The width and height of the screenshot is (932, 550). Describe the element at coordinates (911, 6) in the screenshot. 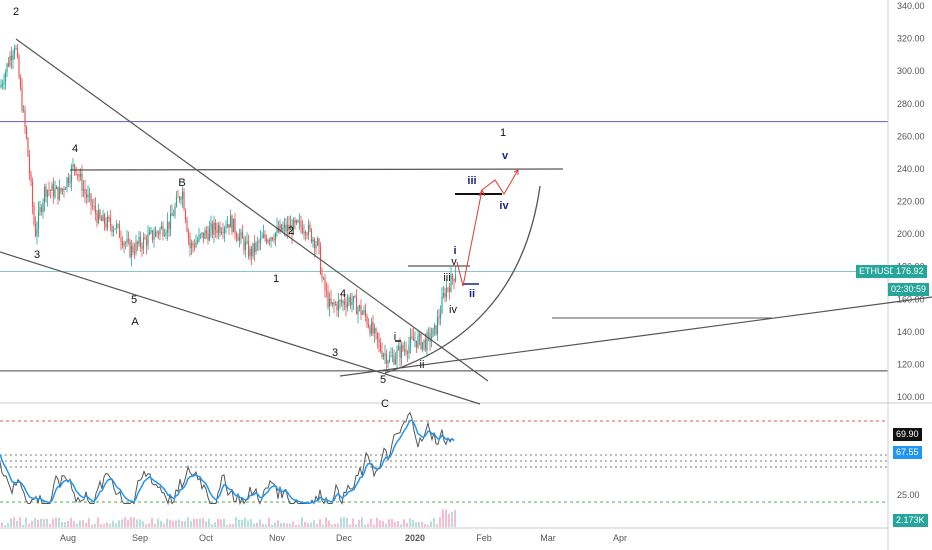

I see `price-tick-label: 340.00` at that location.